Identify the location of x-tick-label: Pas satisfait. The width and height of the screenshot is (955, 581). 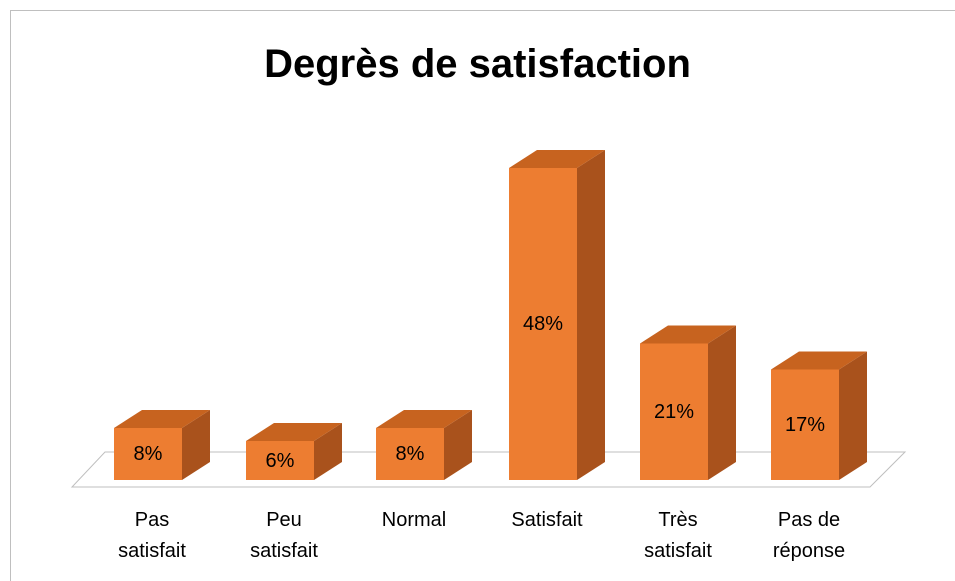
(152, 535).